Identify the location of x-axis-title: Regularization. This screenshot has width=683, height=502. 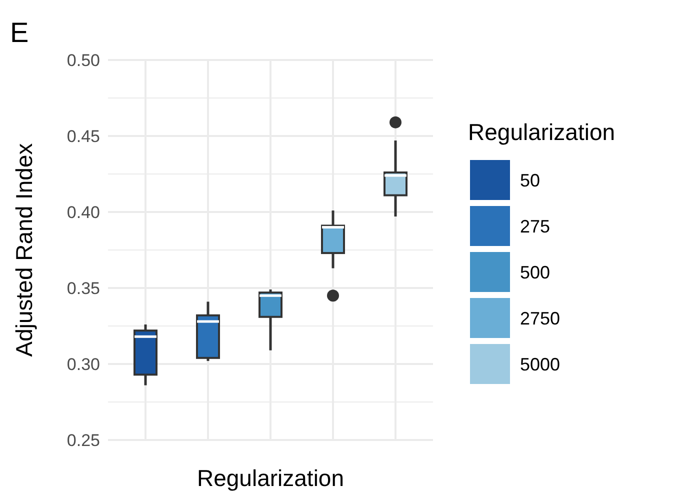
(270, 478).